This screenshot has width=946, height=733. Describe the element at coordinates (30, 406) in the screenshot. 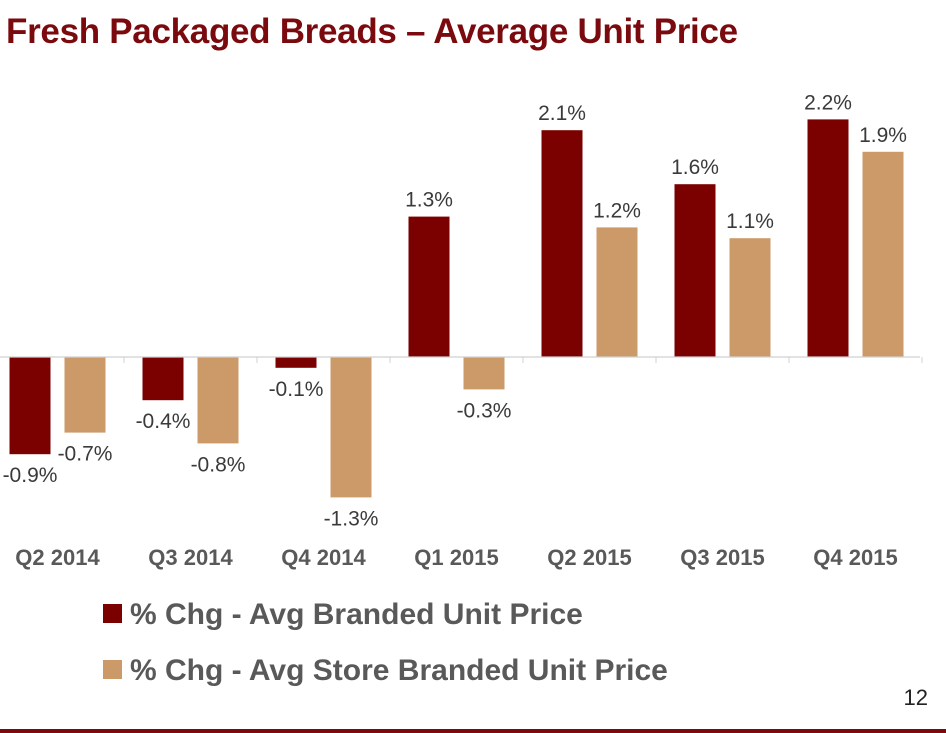

I see `bar-branded-q2-2014` at that location.